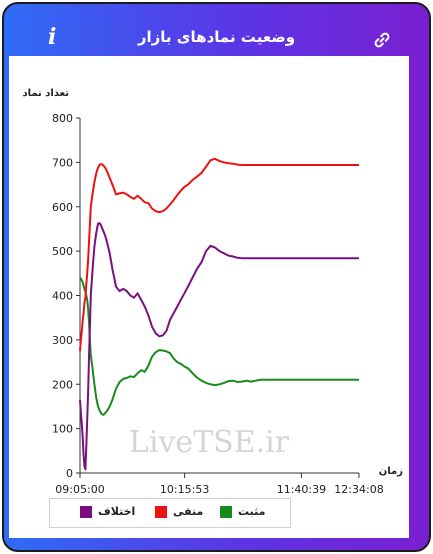 The image size is (433, 554). What do you see at coordinates (226, 512) in the screenshot?
I see `legend-swatch-positive` at bounding box center [226, 512].